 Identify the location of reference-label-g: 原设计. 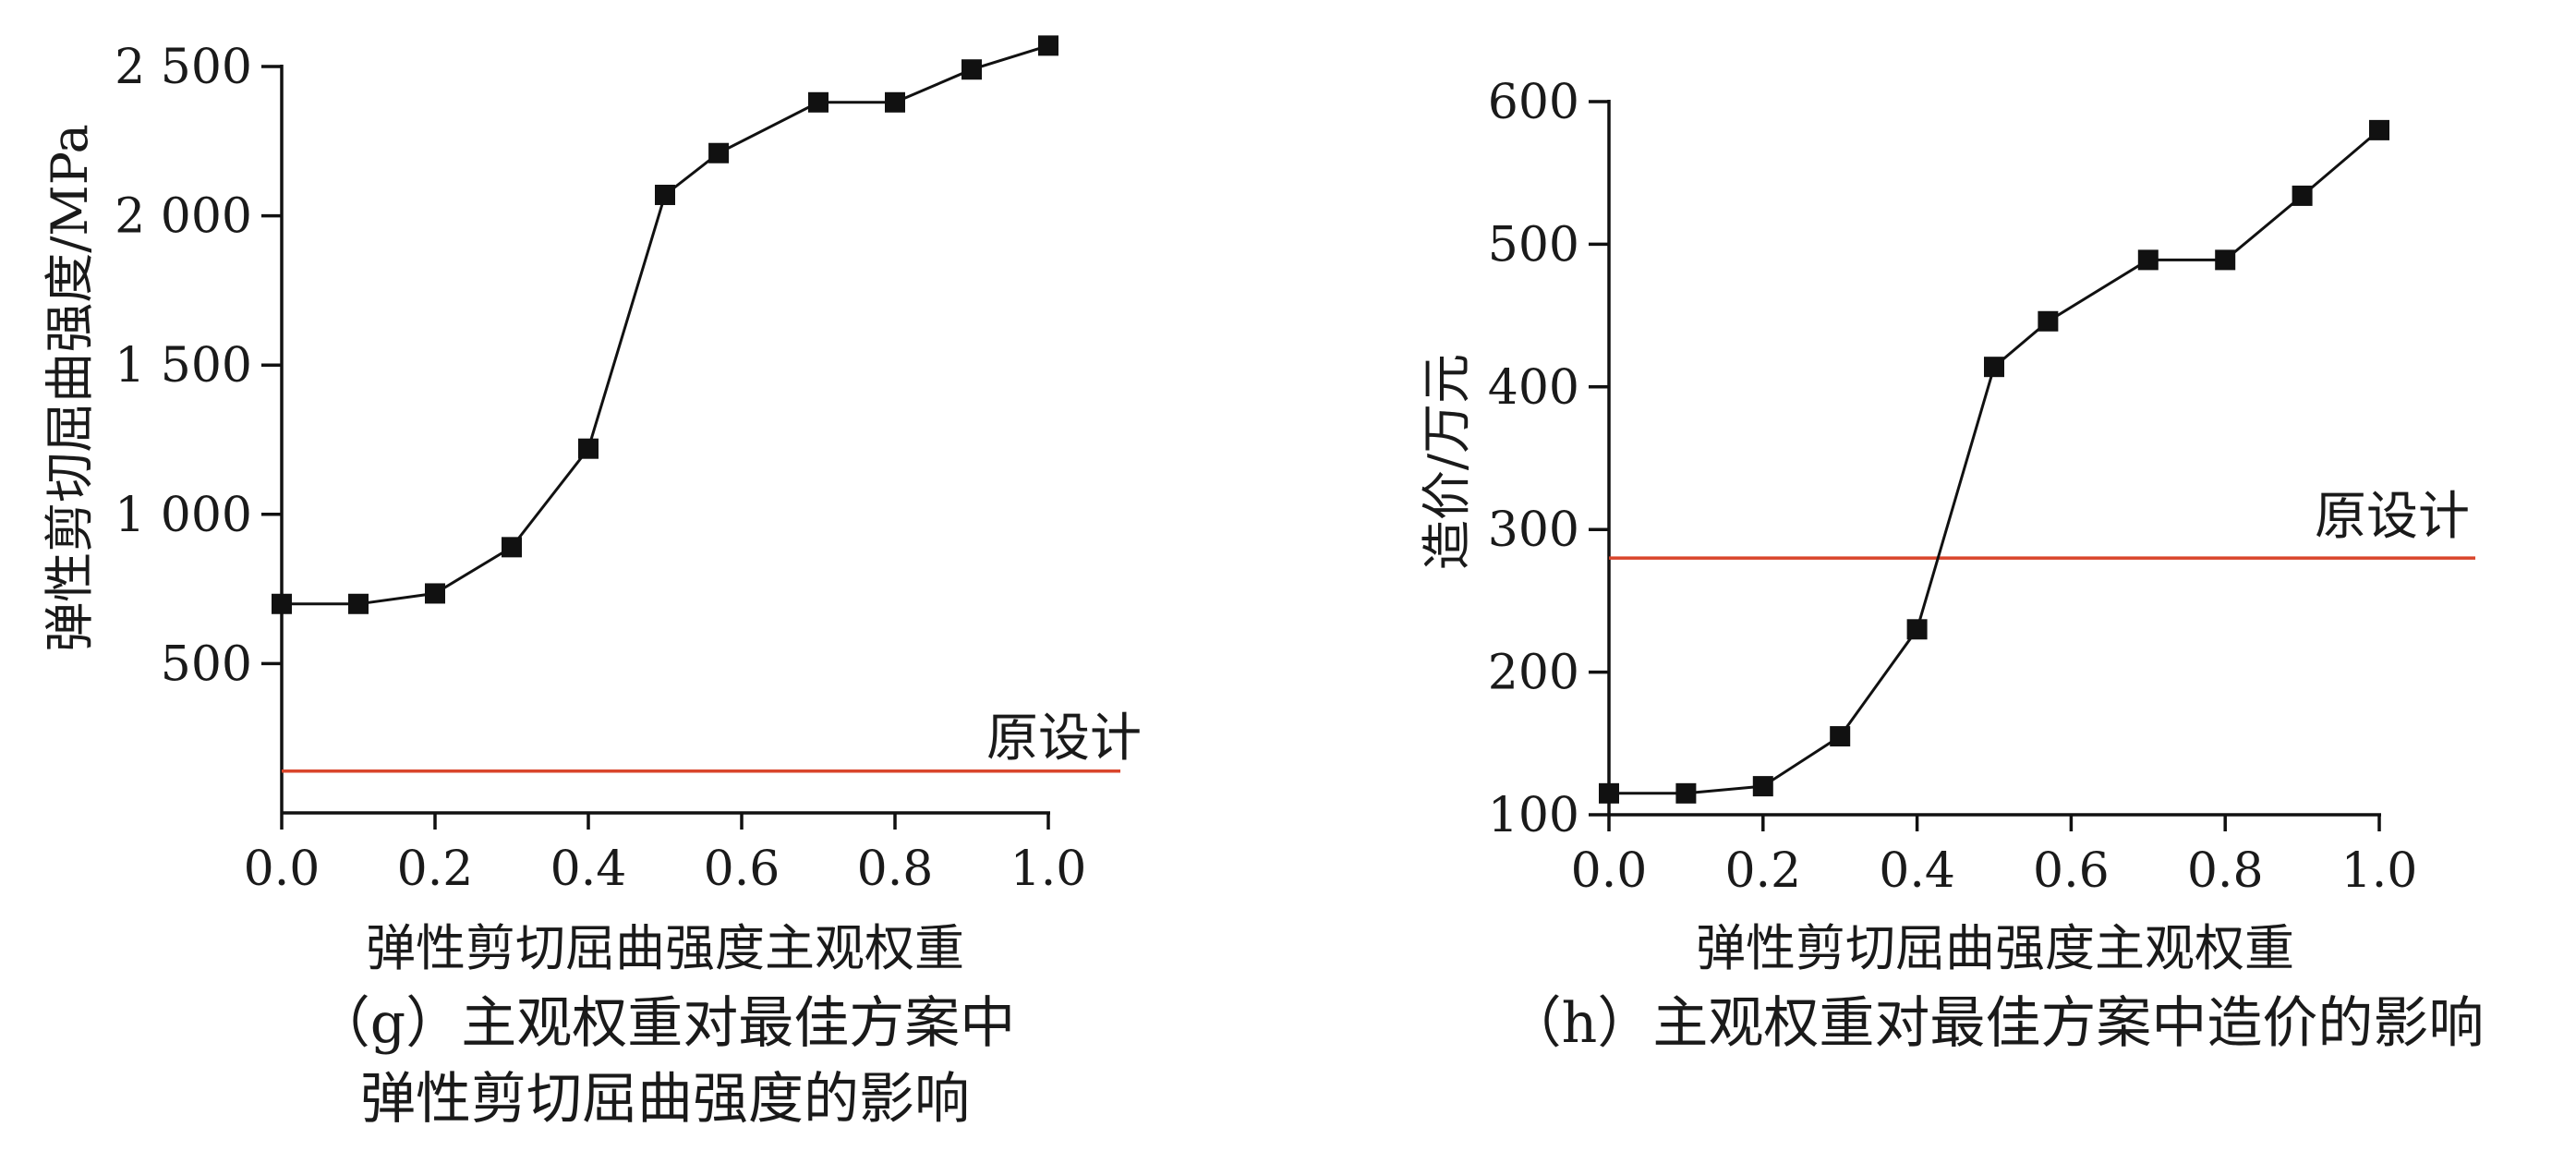
(1064, 739).